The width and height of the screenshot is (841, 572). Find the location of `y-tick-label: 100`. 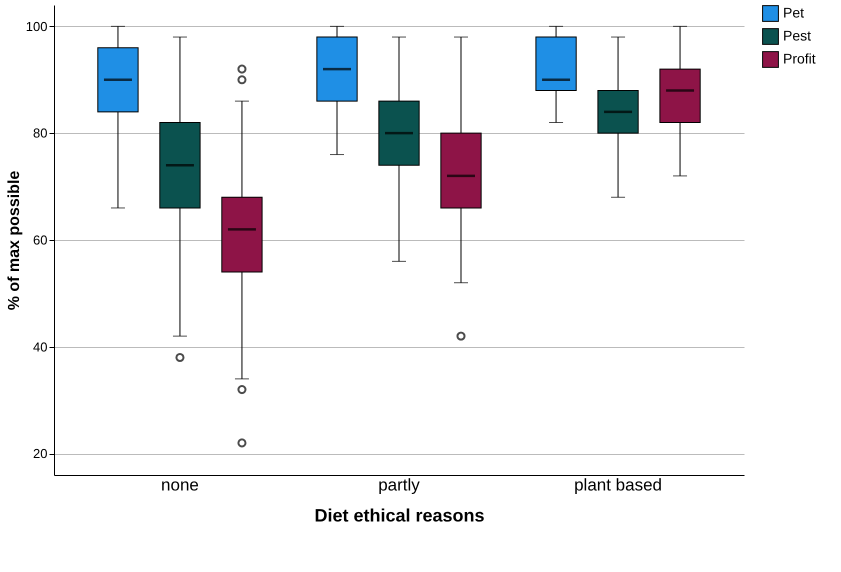

y-tick-label: 100 is located at coordinates (37, 26).